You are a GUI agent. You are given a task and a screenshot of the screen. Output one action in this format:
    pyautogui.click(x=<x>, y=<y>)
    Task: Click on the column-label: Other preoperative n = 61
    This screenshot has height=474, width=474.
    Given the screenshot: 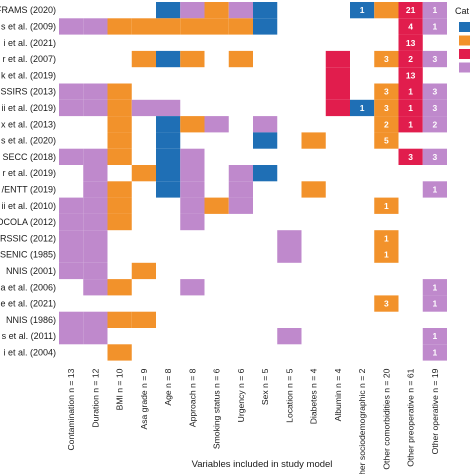 What is the action you would take?
    pyautogui.click(x=411, y=417)
    